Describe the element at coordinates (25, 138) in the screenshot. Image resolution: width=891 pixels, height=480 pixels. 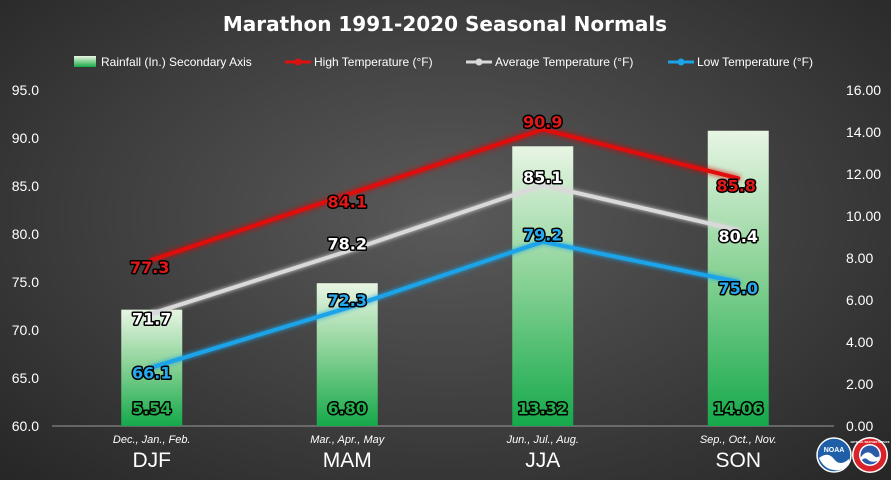
I see `y-left-tick-label: 90.0` at that location.